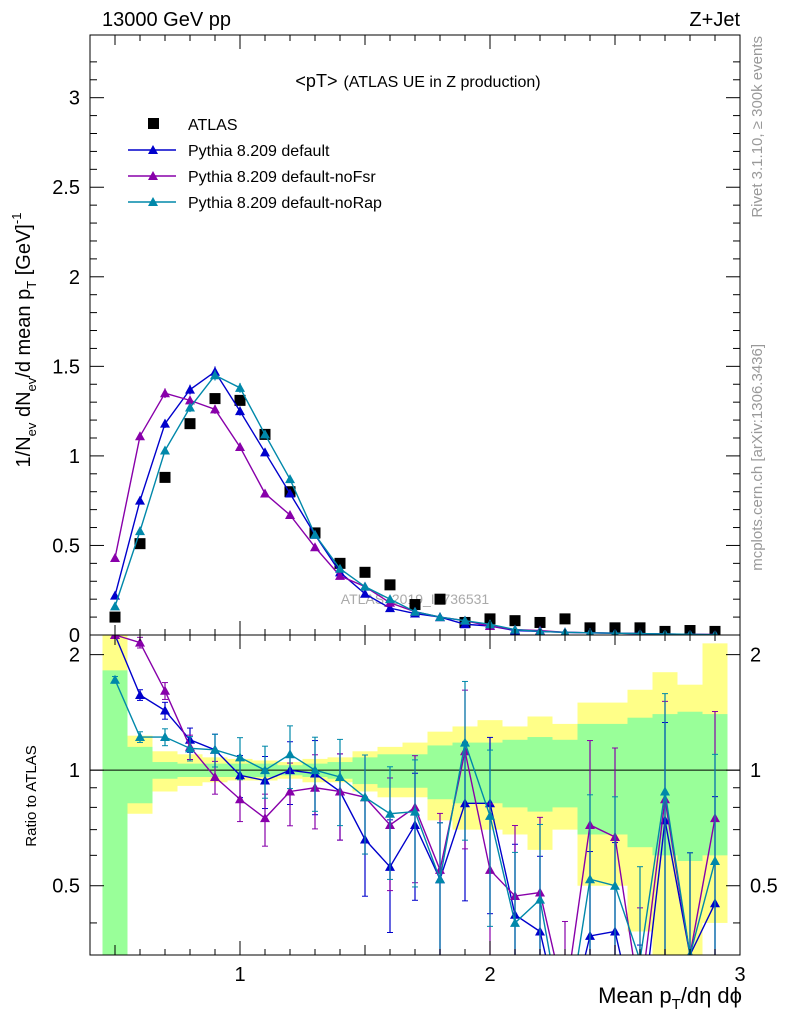  What do you see at coordinates (66, 546) in the screenshot?
I see `y-tick-label: 0.5` at bounding box center [66, 546].